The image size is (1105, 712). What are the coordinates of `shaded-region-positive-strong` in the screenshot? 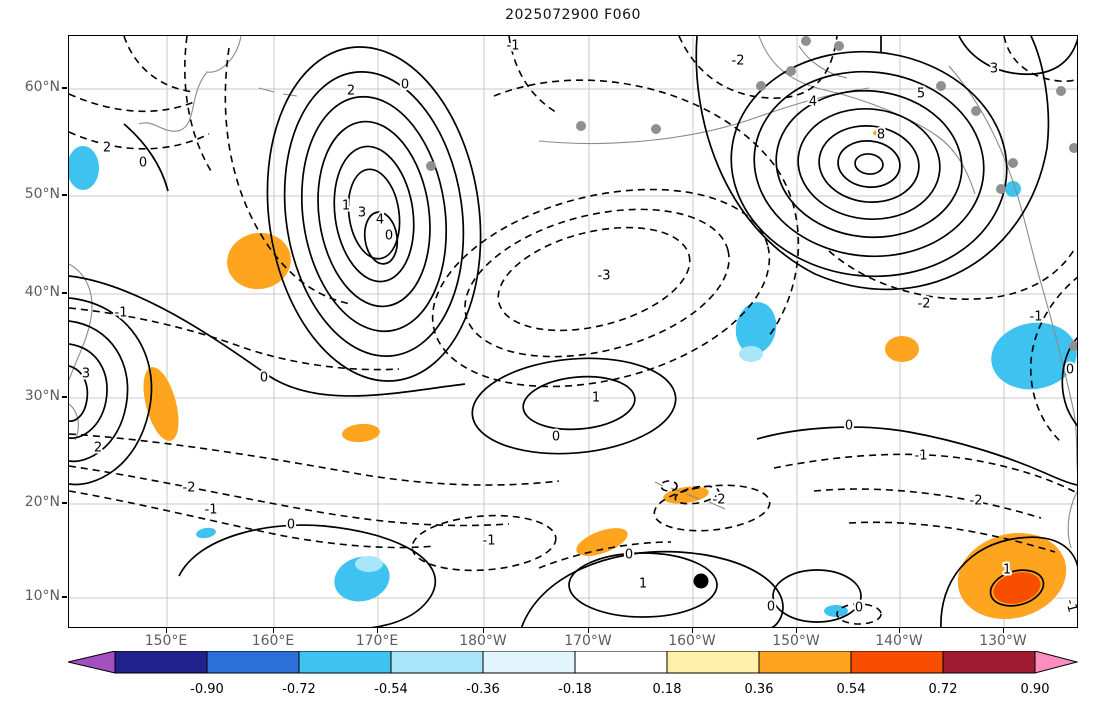 It's located at (1017, 588).